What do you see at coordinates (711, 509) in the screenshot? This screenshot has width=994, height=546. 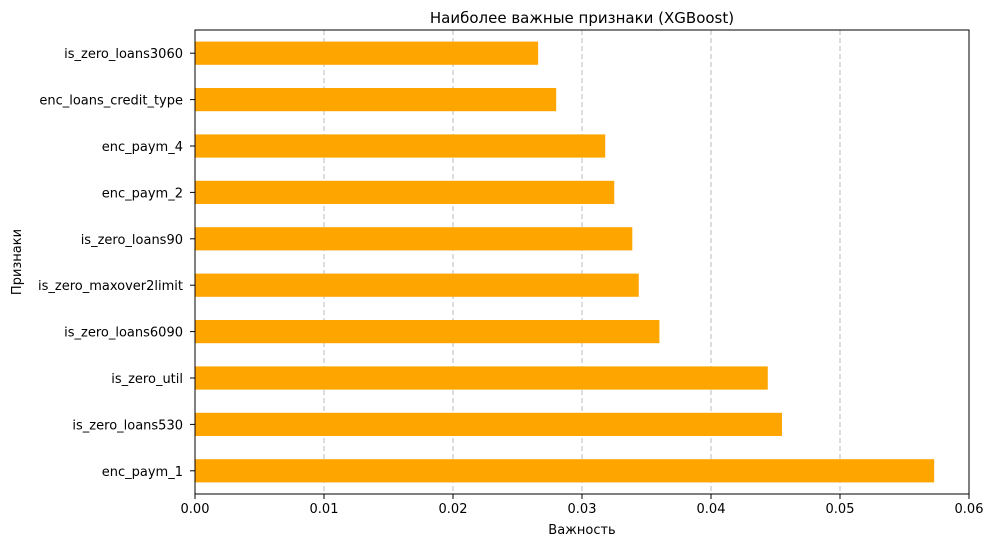 I see `x-tick-label: 0.04` at bounding box center [711, 509].